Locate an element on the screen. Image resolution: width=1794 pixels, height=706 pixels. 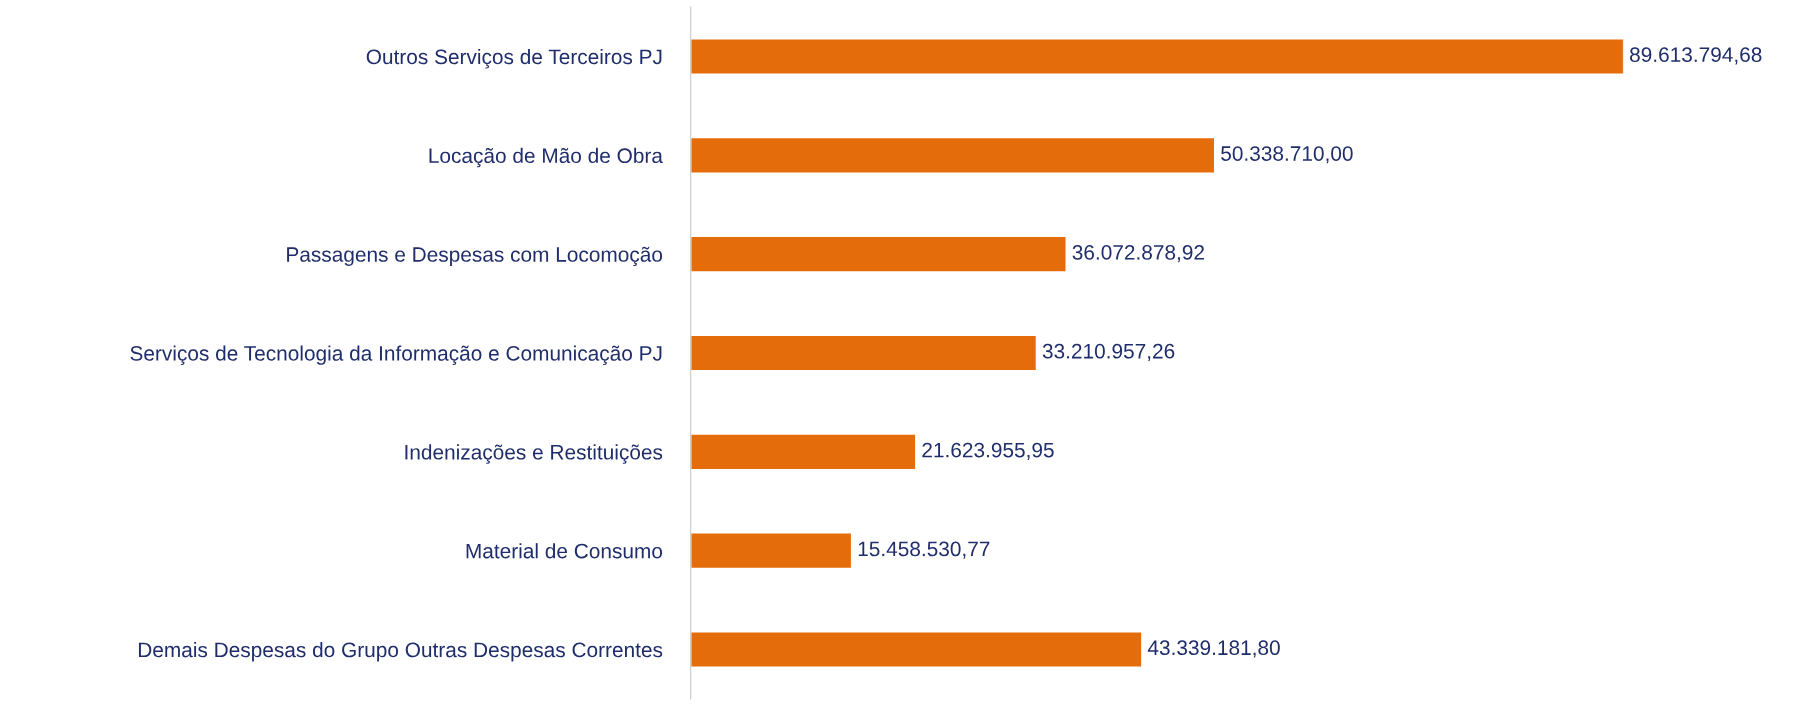
y-tick-label: Serviços de Tecnologia da Informação e Comunicação PJ is located at coordinates (396, 355).